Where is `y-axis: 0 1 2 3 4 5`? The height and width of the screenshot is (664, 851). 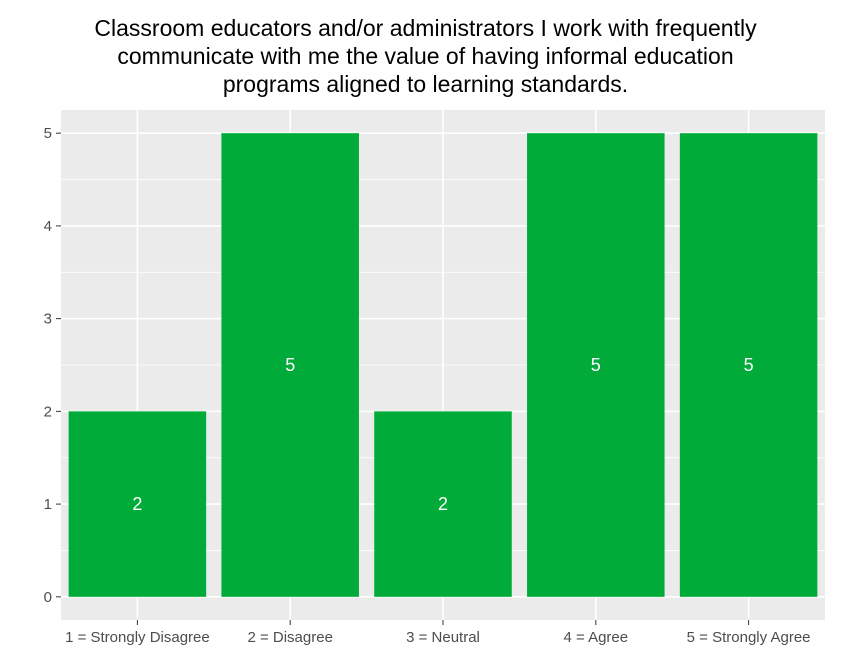 y-axis: 0 1 2 3 4 5 is located at coordinates (52, 365).